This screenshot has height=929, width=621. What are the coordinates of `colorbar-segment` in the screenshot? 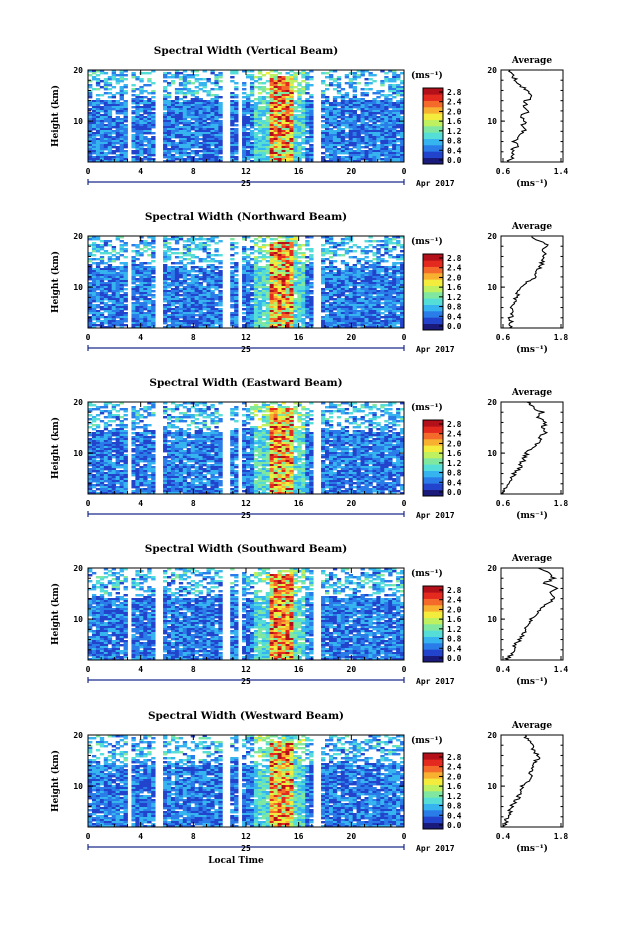 It's located at (433, 110).